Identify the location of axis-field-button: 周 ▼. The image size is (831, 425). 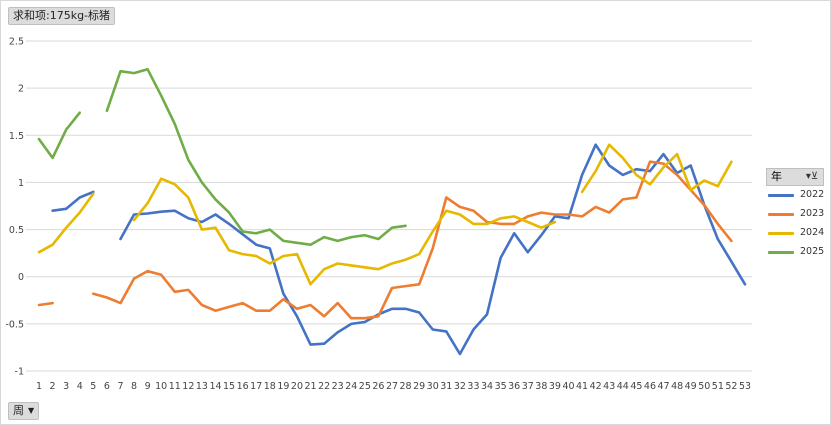
(24, 411).